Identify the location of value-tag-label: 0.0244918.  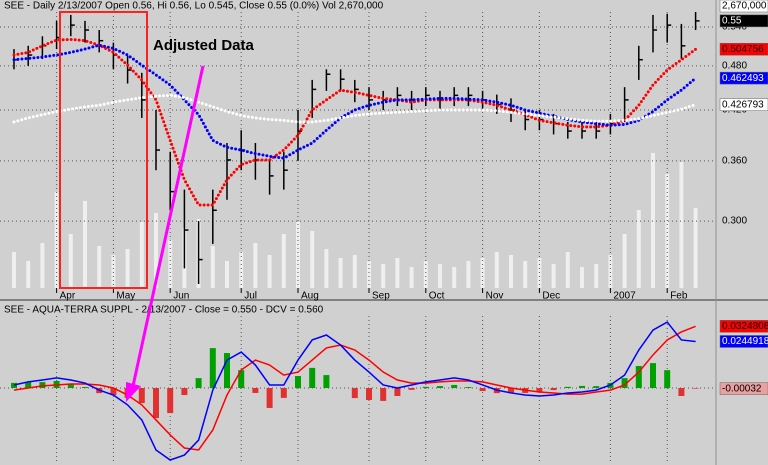
(745, 341).